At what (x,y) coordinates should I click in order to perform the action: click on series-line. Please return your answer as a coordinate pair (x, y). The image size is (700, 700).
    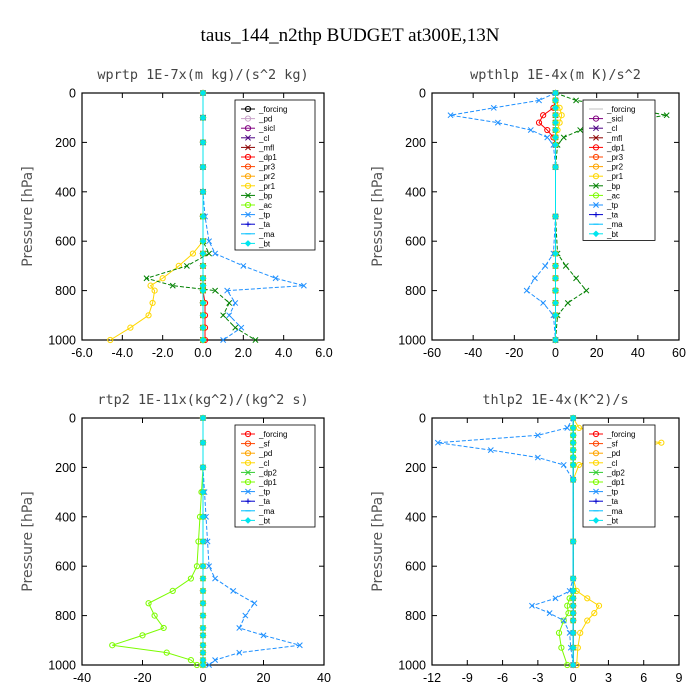
    Looking at the image, I should click on (156, 217).